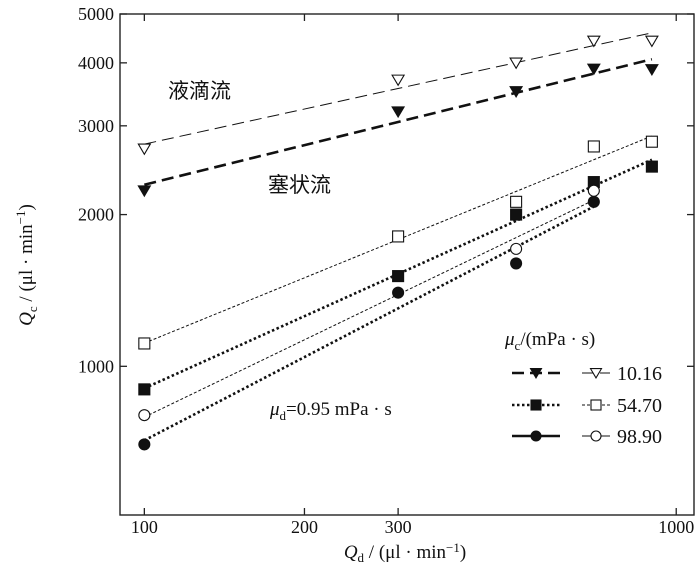 This screenshot has width=700, height=569. Describe the element at coordinates (676, 527) in the screenshot. I see `x-tick-label: 1000` at that location.